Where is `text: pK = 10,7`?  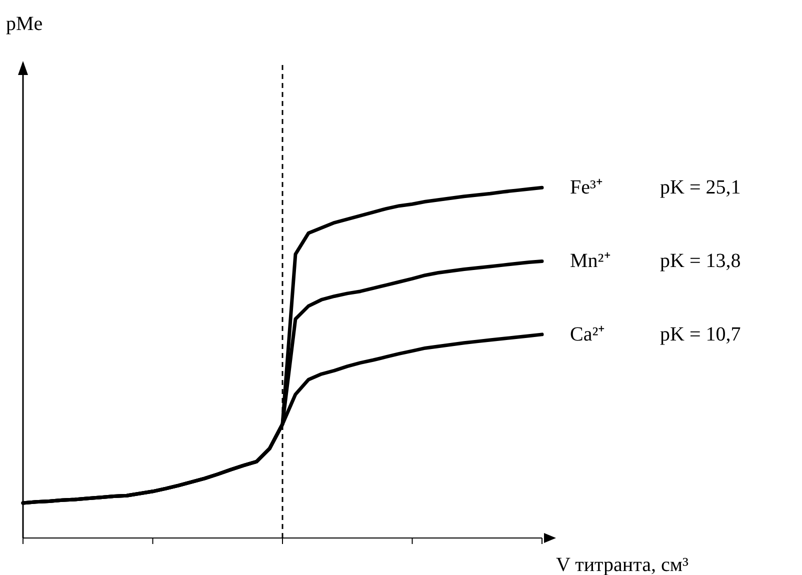
text: pK = 10,7 is located at coordinates (700, 334).